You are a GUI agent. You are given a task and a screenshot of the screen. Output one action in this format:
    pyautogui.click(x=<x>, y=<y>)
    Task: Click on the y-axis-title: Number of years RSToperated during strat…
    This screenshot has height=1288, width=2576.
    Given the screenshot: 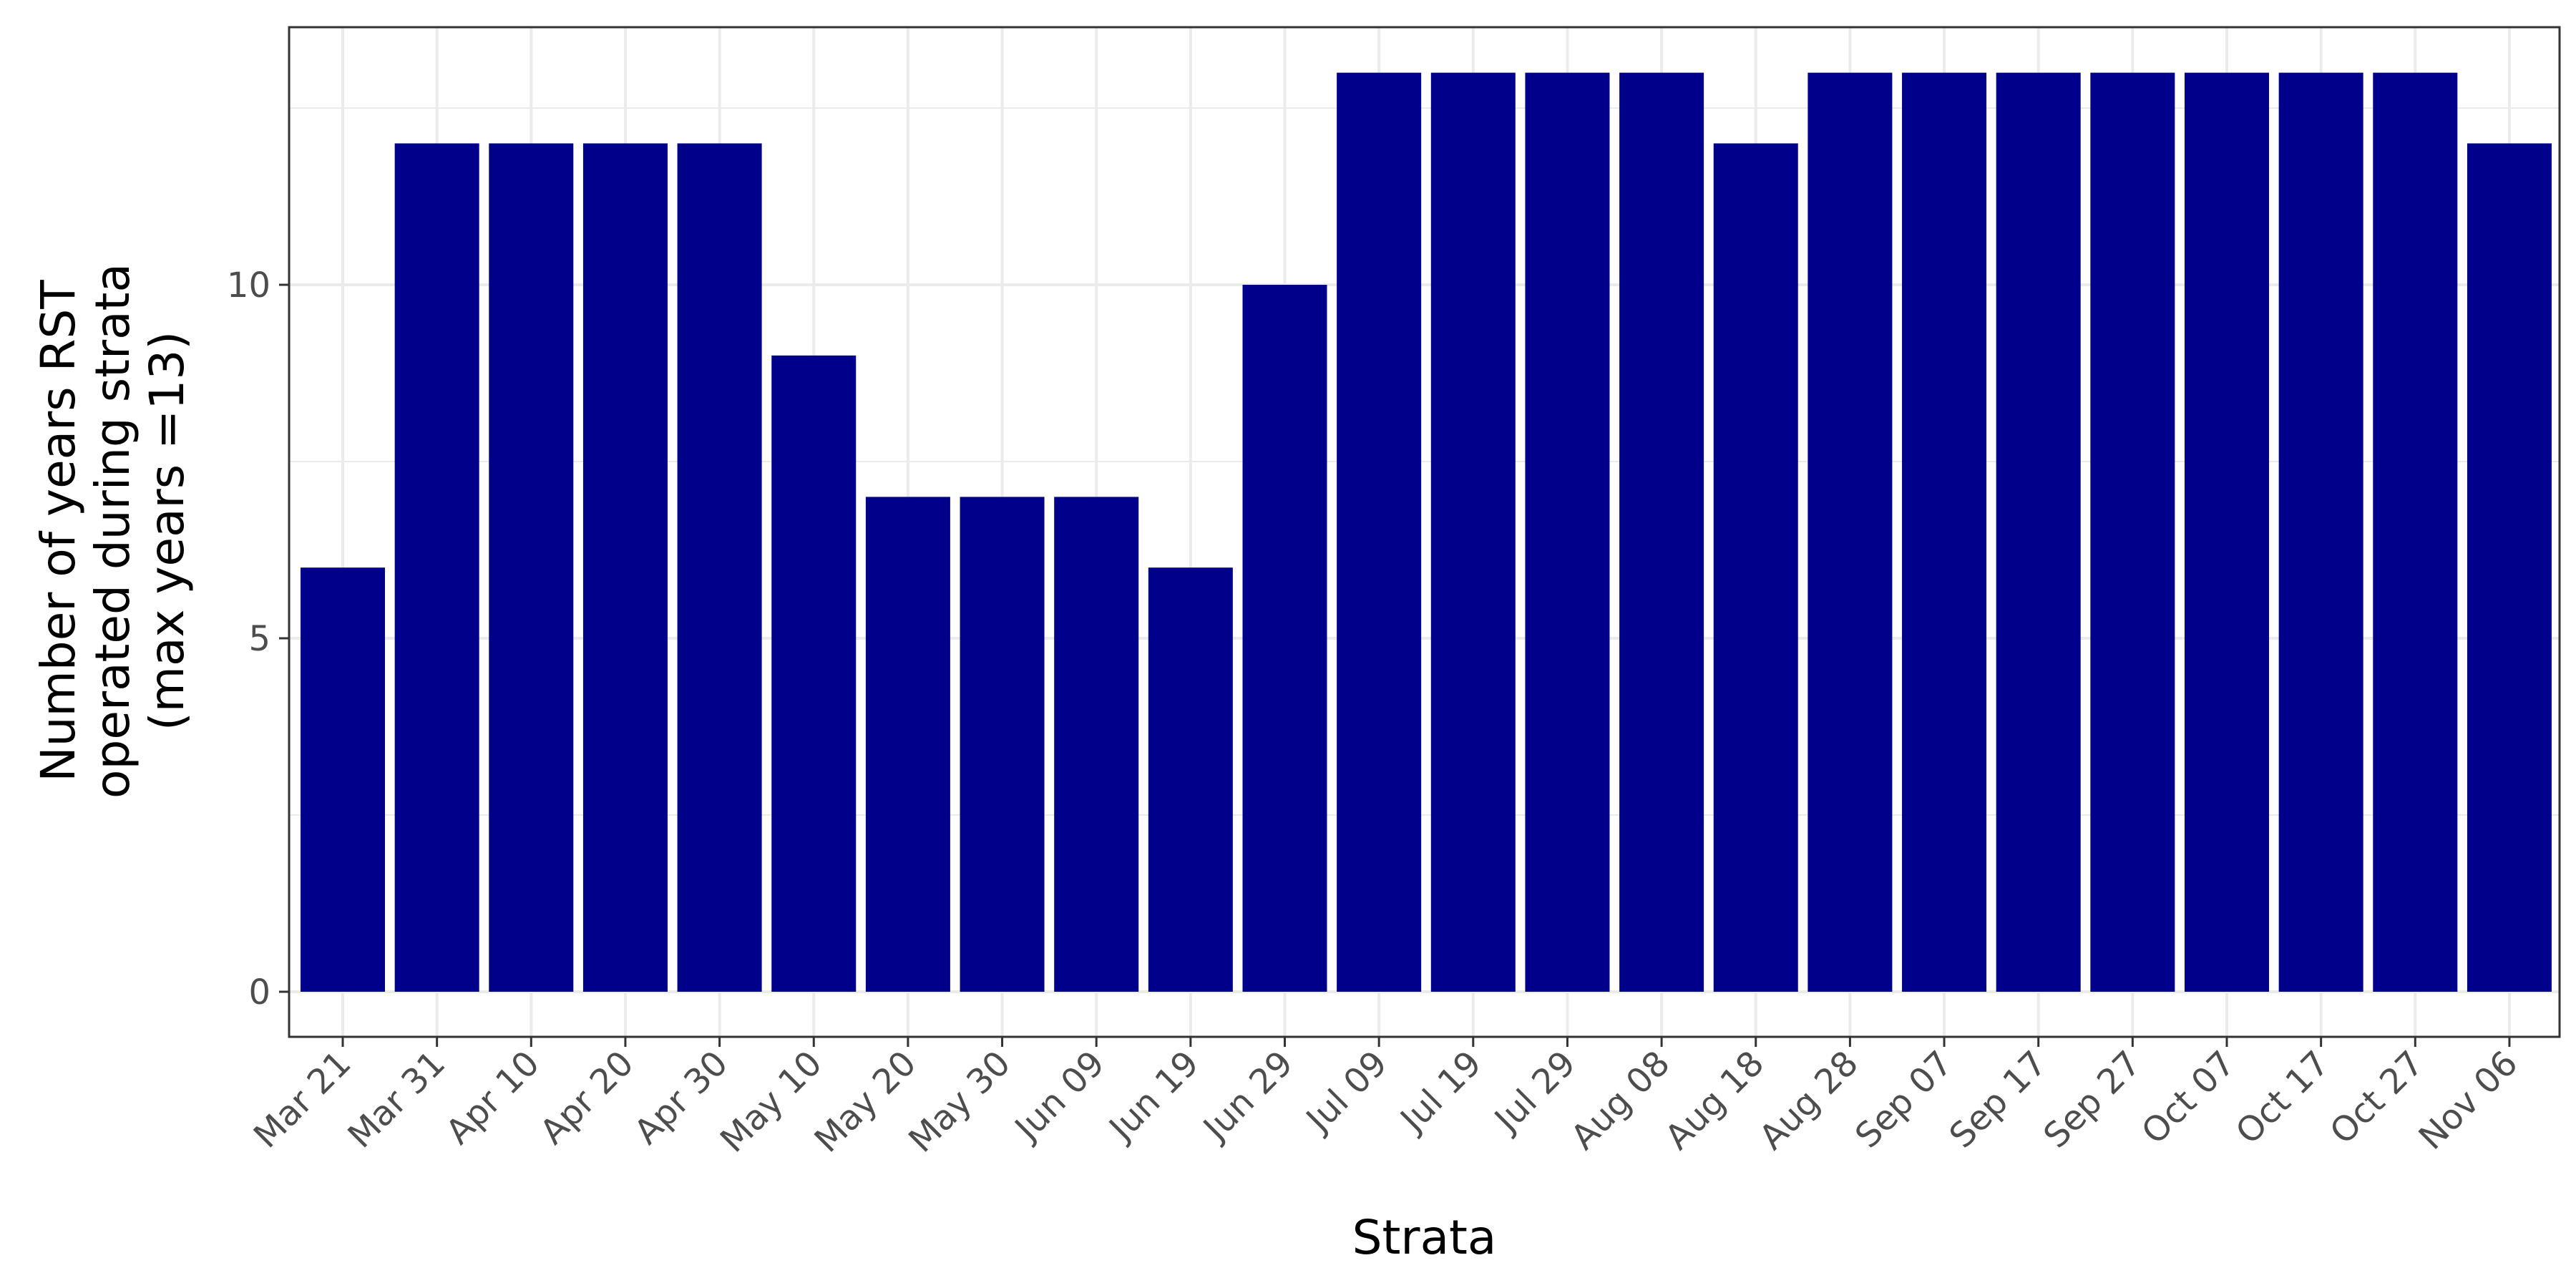 What is the action you would take?
    pyautogui.click(x=113, y=531)
    